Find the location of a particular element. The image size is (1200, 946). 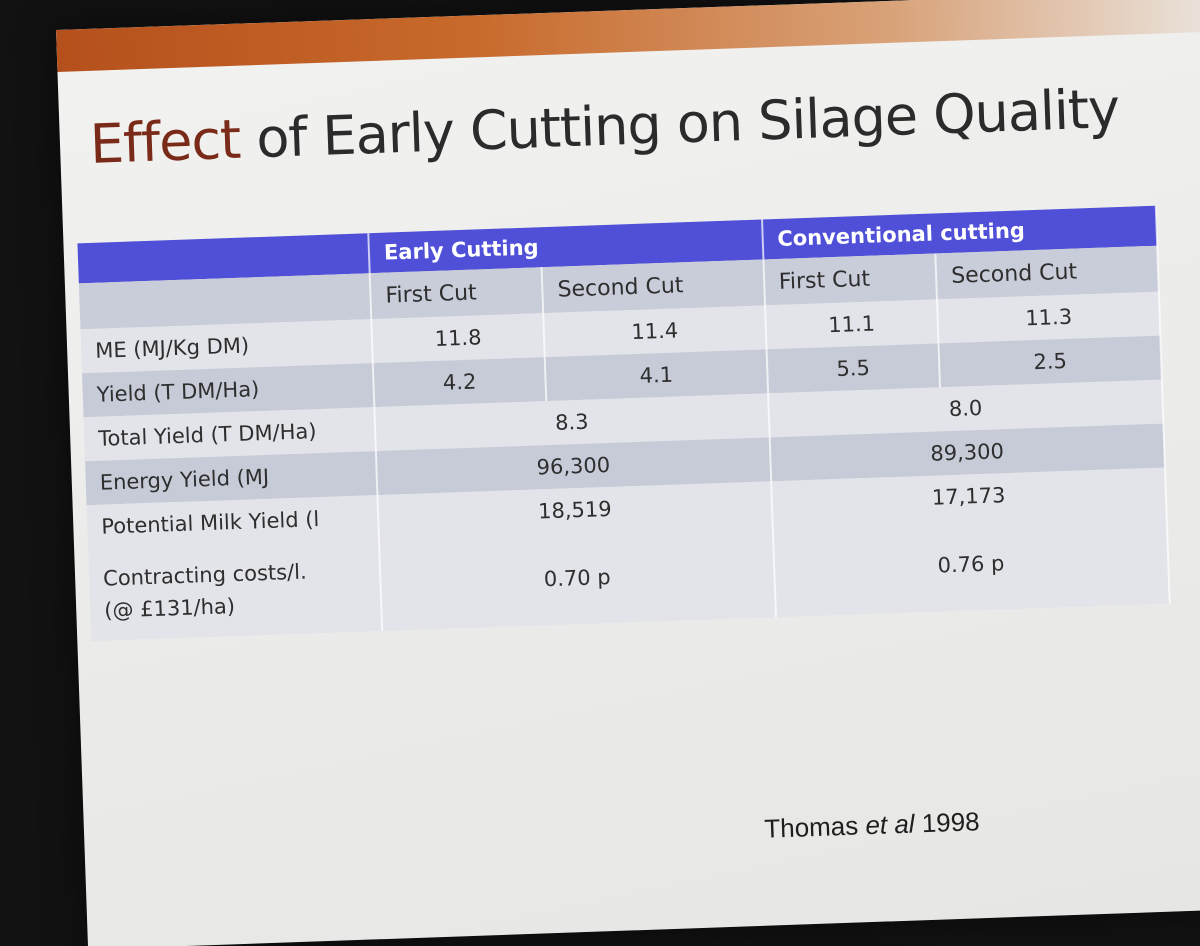

sub-header-conv-second: Second Cut is located at coordinates (1047, 272).